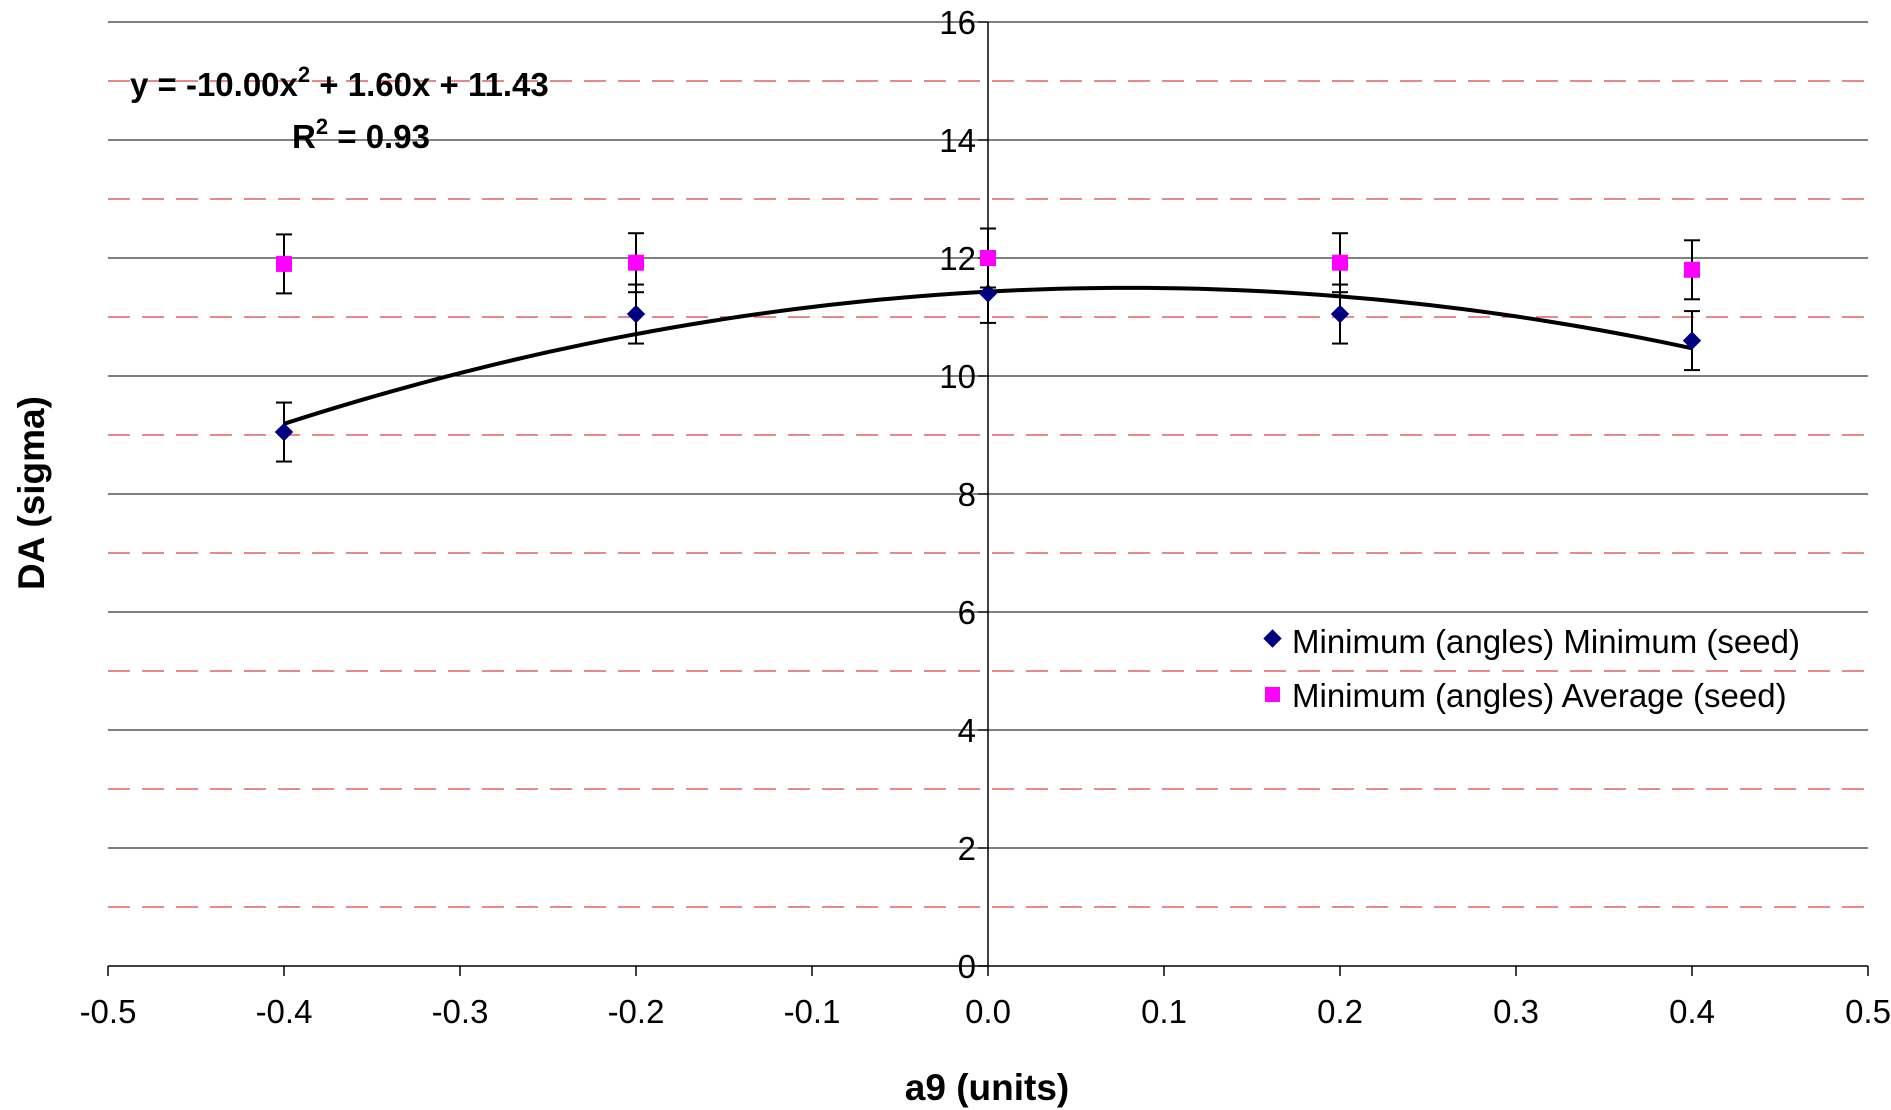  I want to click on x-tick-label: -0.2, so click(636, 1011).